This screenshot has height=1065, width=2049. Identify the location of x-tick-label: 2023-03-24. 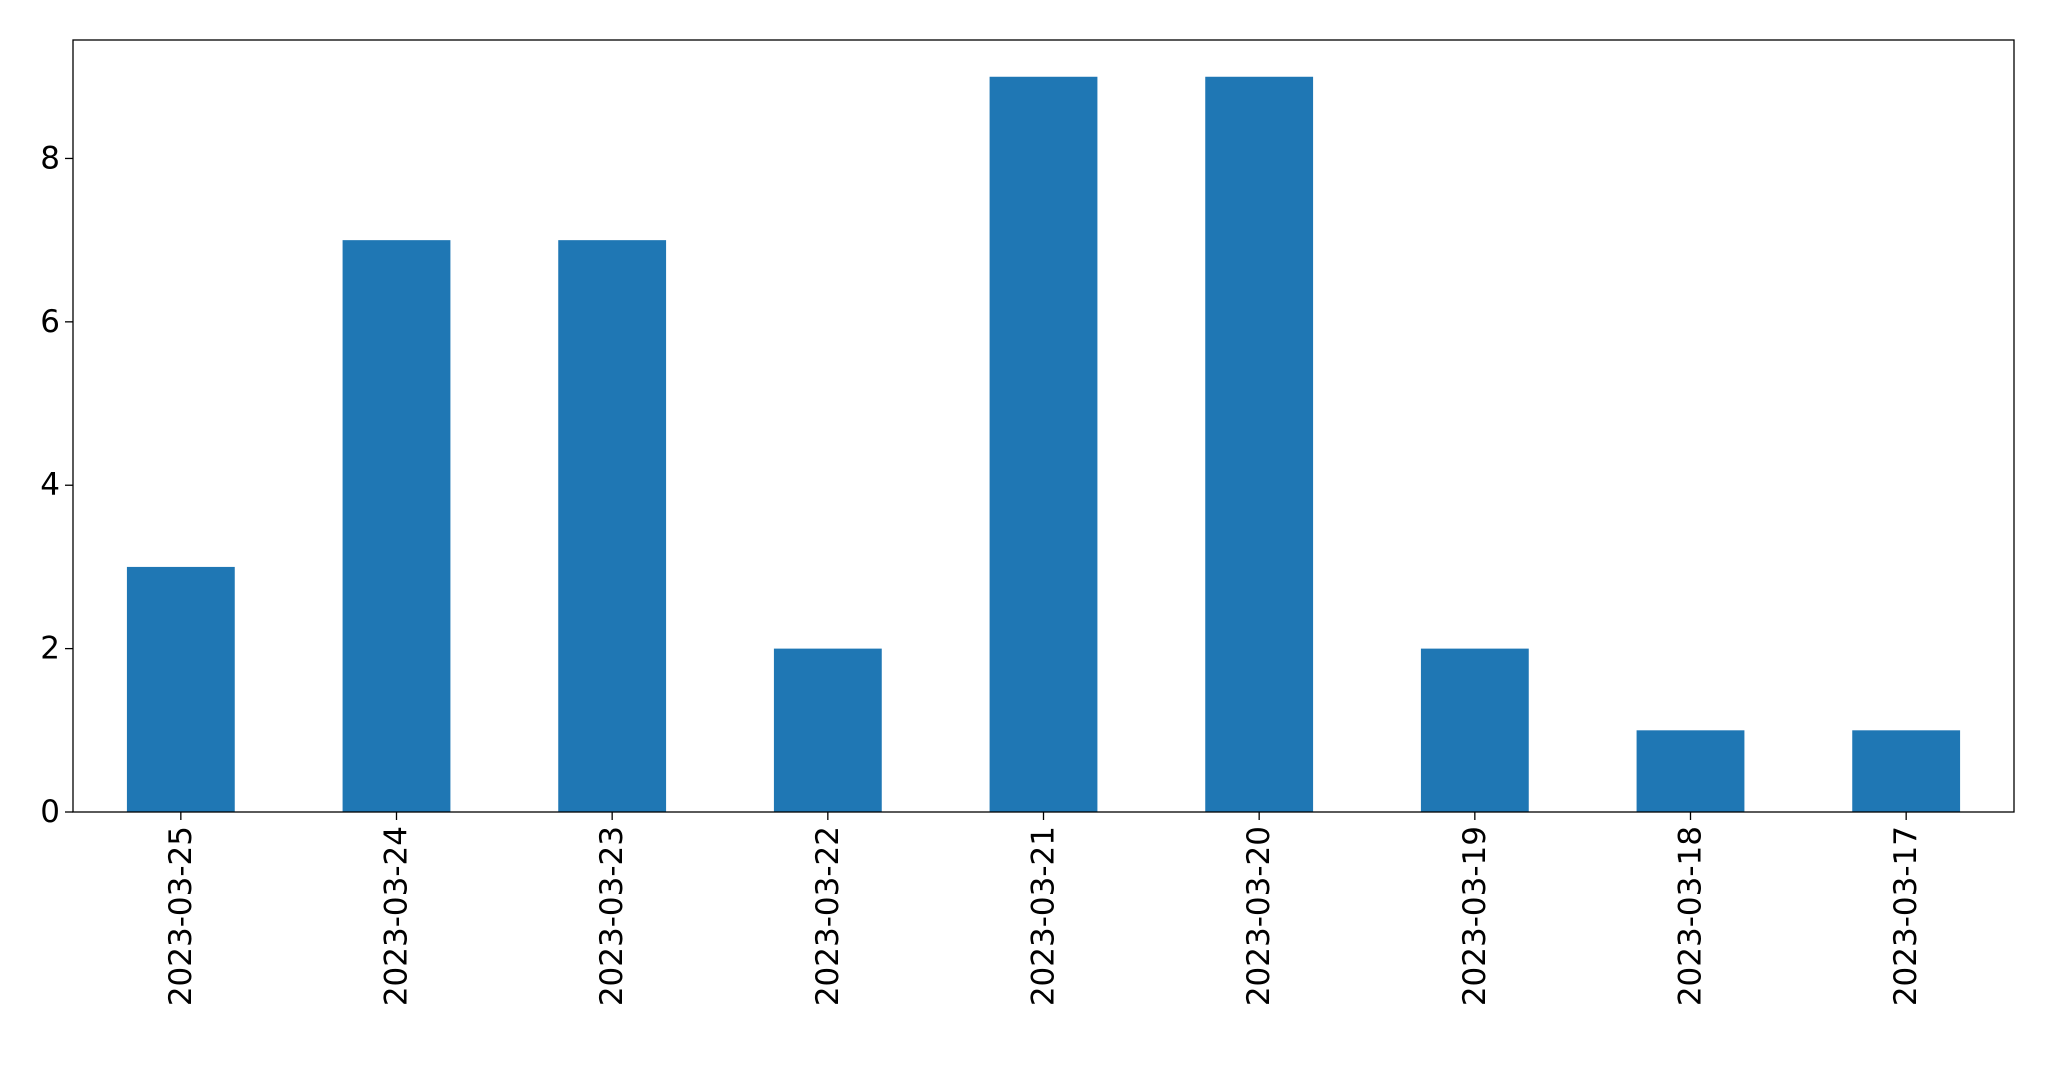
(397, 916).